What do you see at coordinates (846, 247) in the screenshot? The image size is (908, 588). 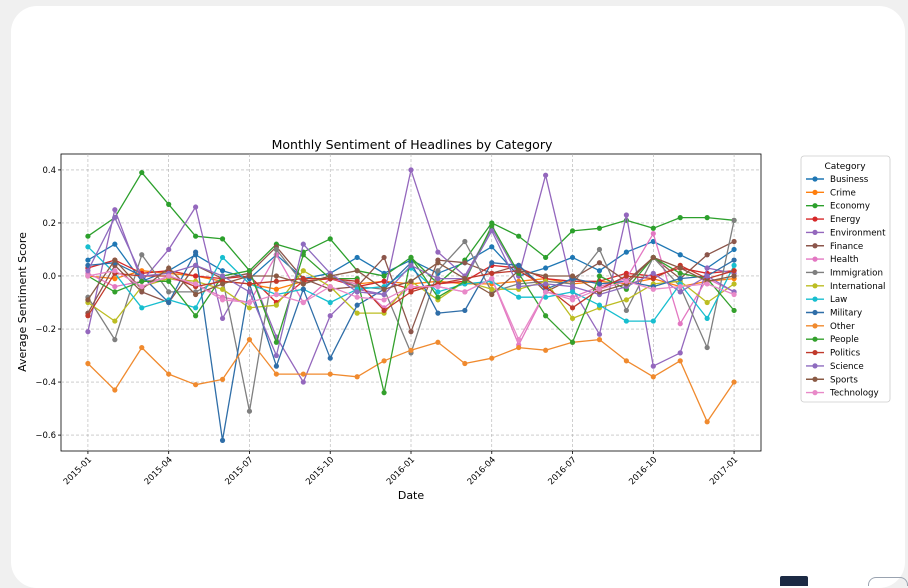 I see `legend-entry-label: Finance` at bounding box center [846, 247].